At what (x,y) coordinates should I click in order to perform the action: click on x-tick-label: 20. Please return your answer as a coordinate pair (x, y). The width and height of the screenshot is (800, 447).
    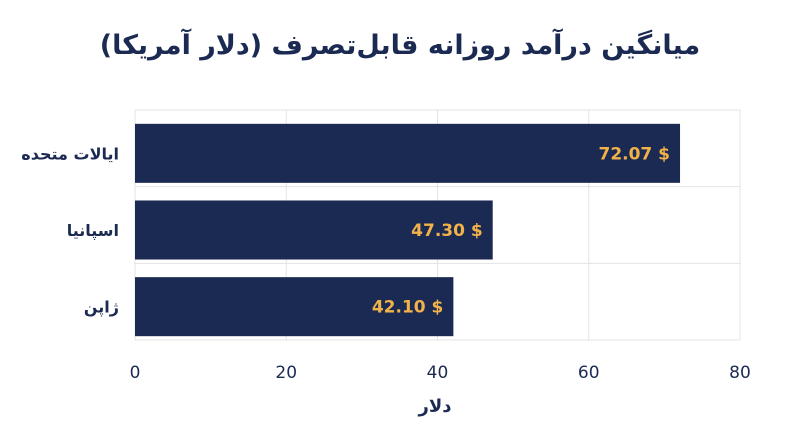
    Looking at the image, I should click on (286, 373).